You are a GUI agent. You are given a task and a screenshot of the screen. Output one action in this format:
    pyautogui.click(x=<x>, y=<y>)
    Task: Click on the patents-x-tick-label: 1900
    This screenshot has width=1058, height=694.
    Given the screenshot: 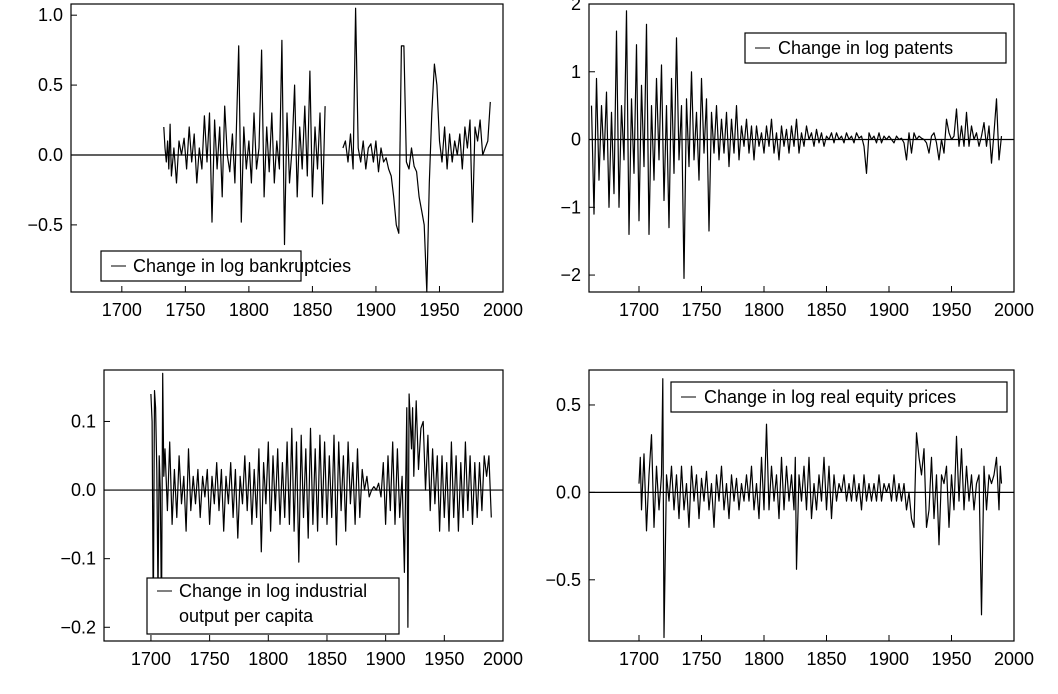 What is the action you would take?
    pyautogui.click(x=889, y=310)
    